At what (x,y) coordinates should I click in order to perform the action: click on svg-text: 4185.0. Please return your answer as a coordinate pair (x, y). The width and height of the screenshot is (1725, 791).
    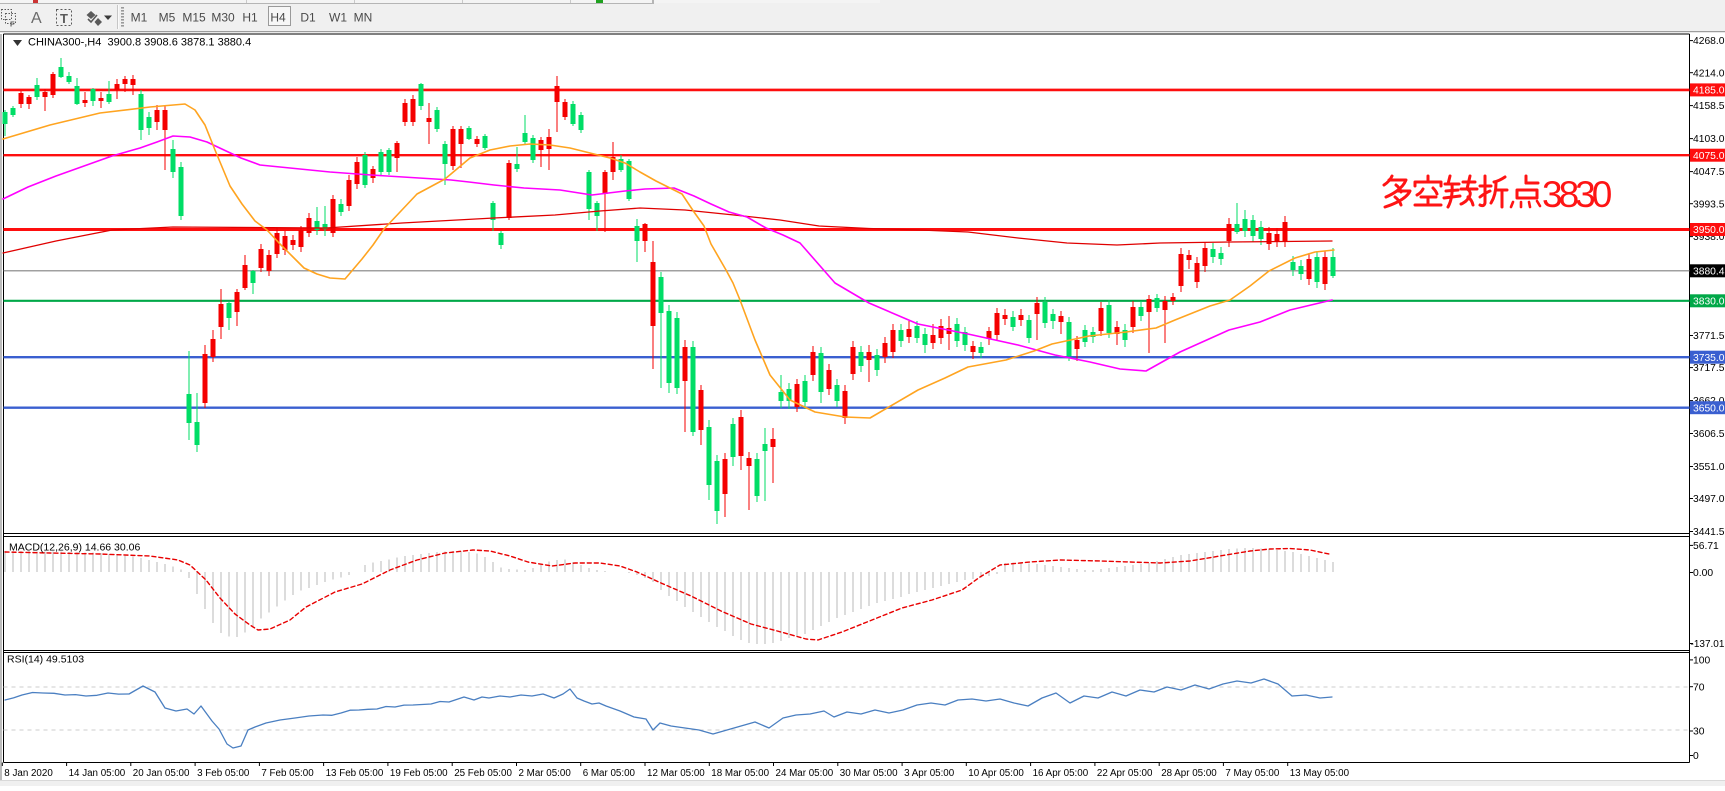
    Looking at the image, I should click on (1709, 91).